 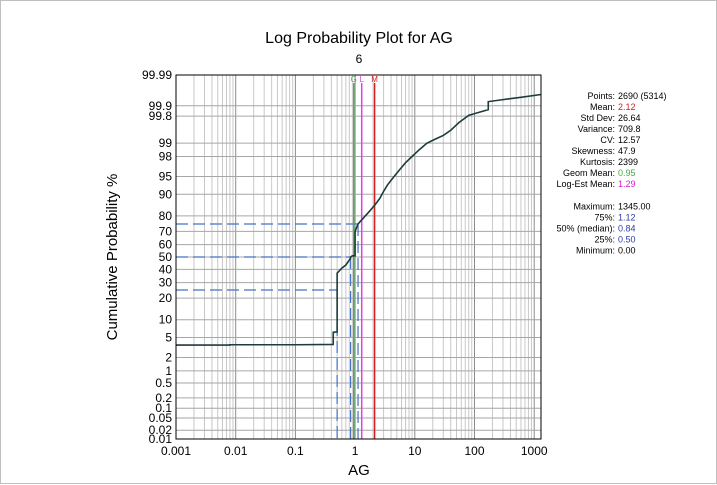 What do you see at coordinates (607, 140) in the screenshot?
I see `stat-label: CV:` at bounding box center [607, 140].